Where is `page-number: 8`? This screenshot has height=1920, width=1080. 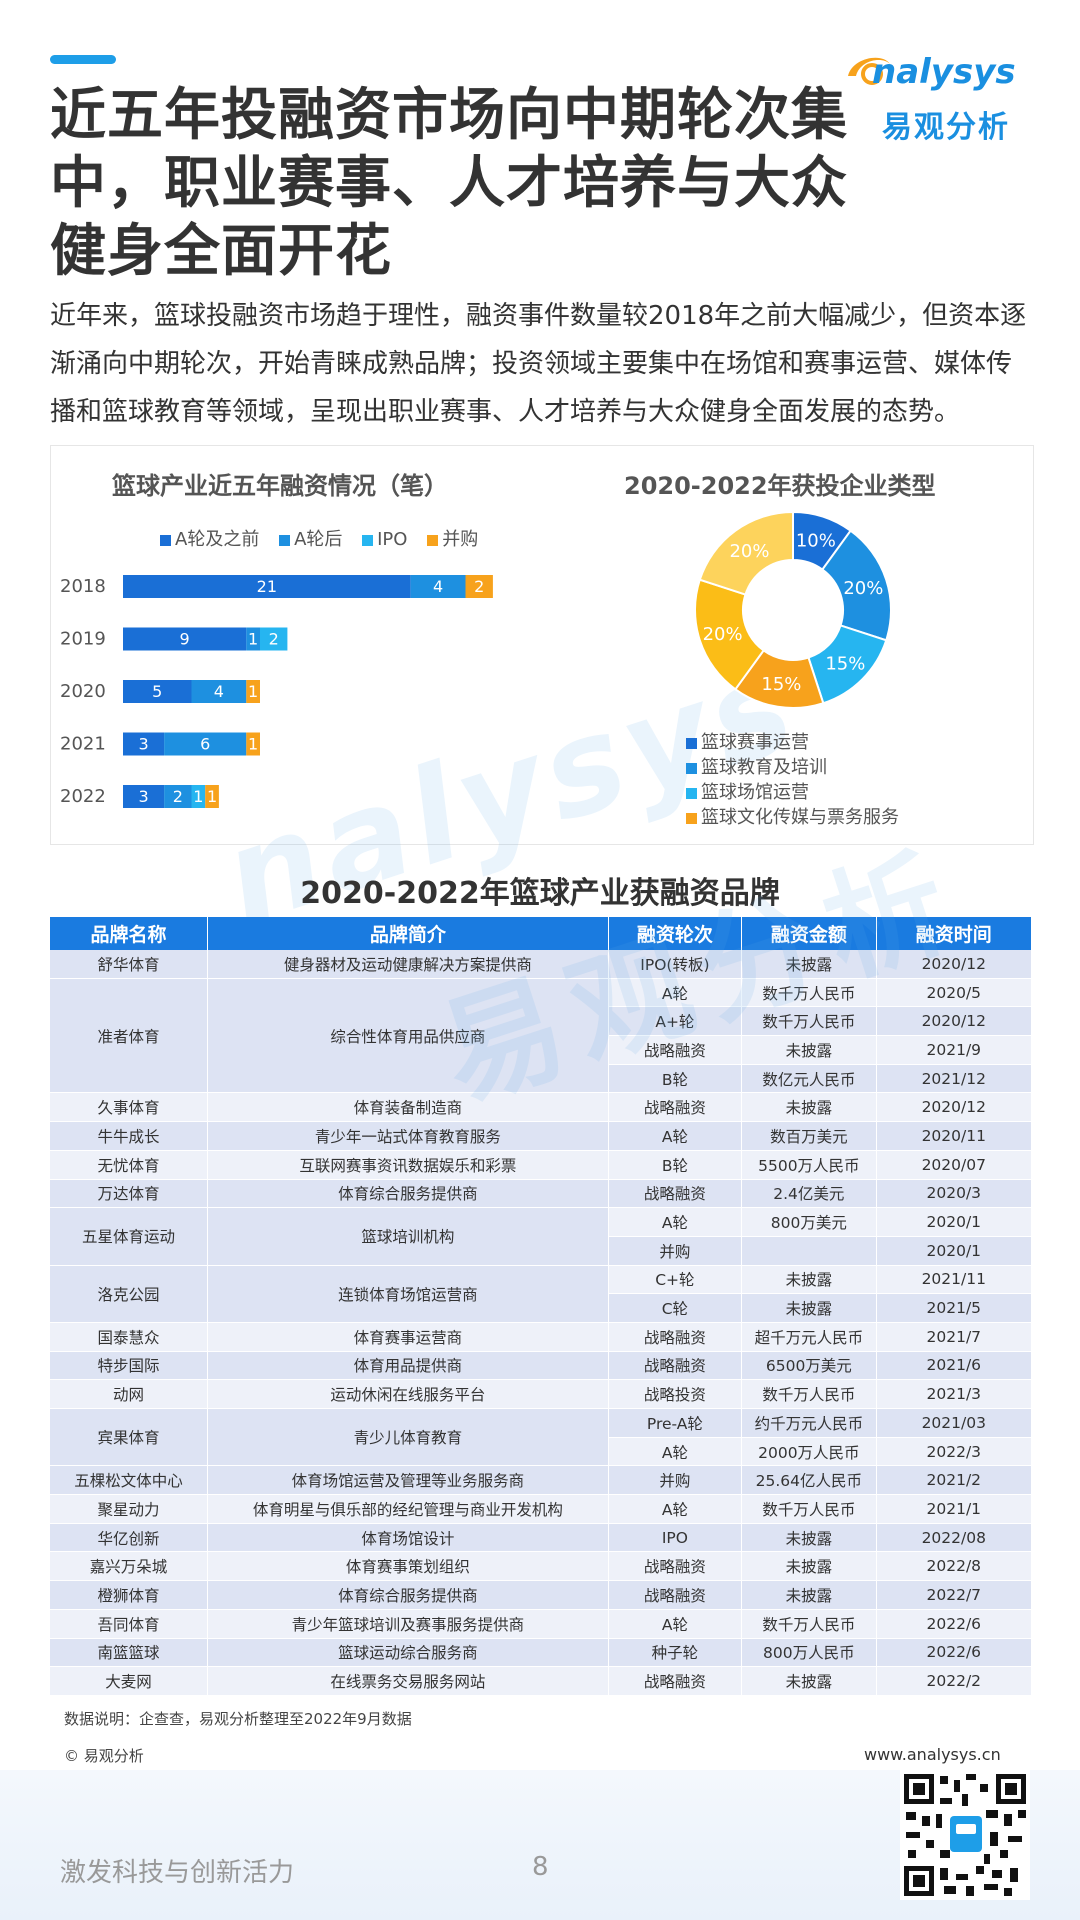 page-number: 8 is located at coordinates (540, 1867).